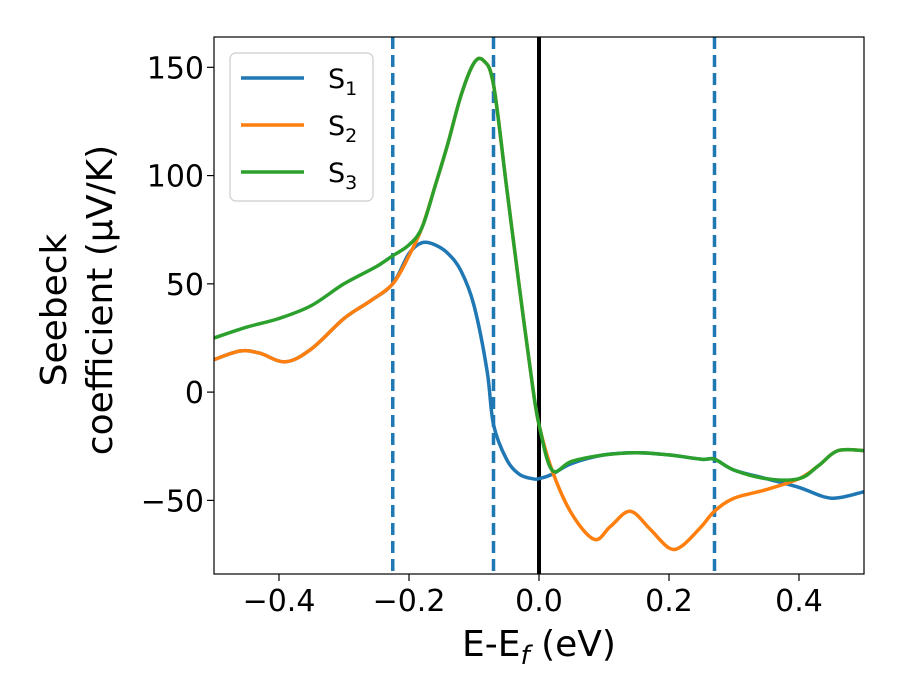 The width and height of the screenshot is (900, 700). I want to click on legend-box, so click(301, 127).